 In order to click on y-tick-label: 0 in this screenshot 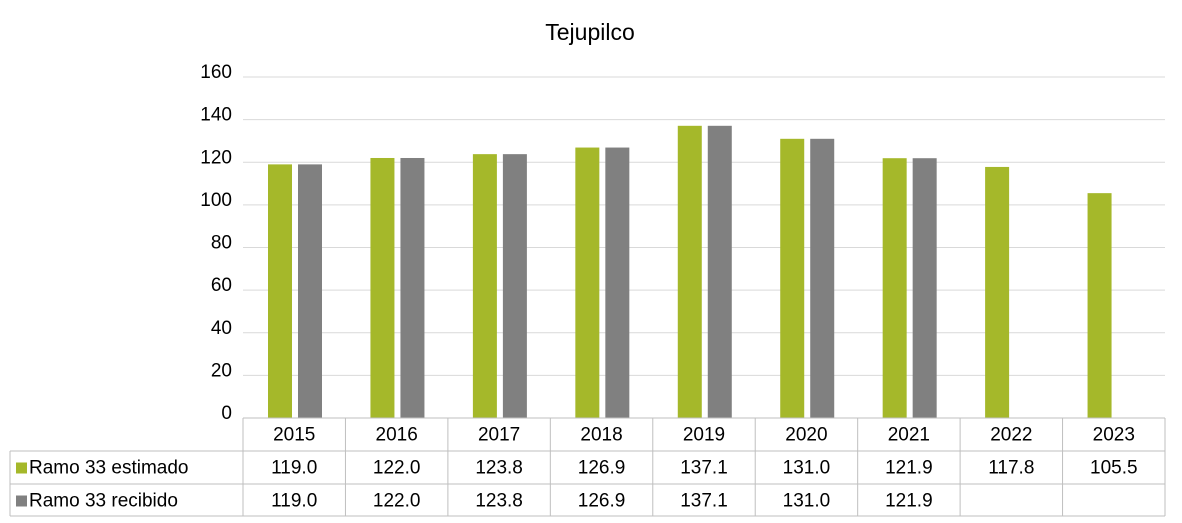, I will do `click(226, 413)`.